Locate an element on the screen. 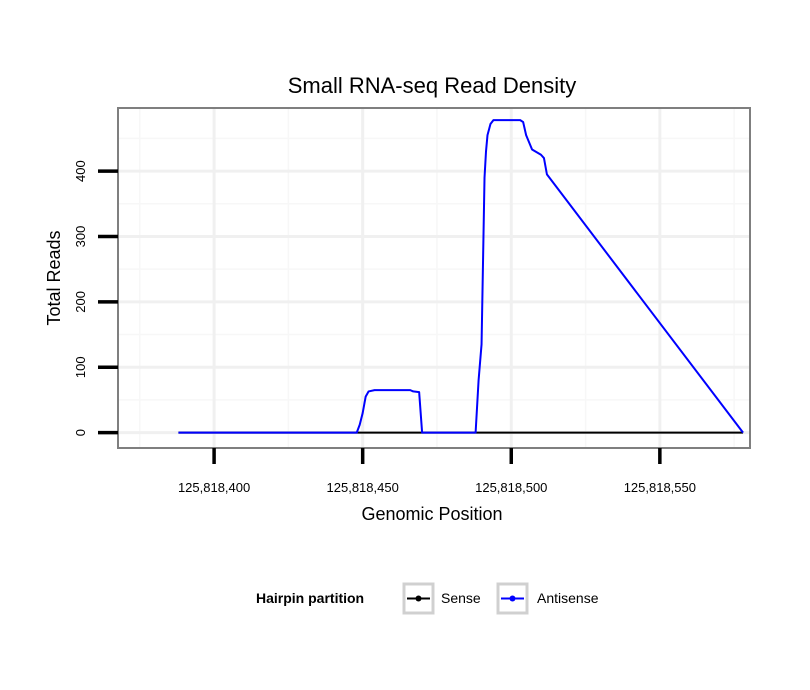 The height and width of the screenshot is (690, 810). x-tick-label: 125,818,500 is located at coordinates (511, 487).